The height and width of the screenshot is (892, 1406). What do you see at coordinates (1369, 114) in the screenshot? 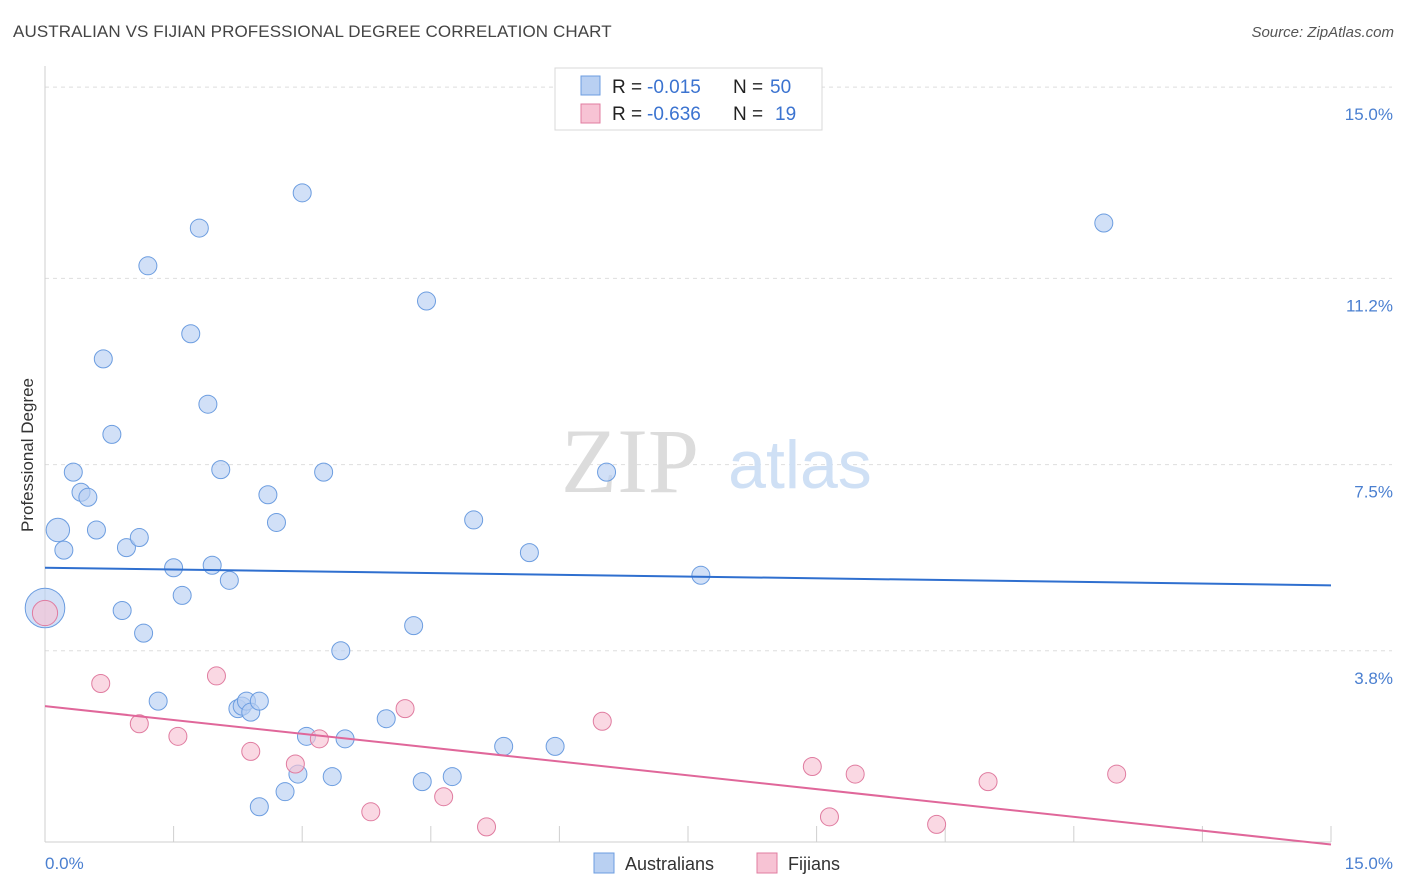
I see `y-tick-label: 15.0%` at bounding box center [1369, 114].